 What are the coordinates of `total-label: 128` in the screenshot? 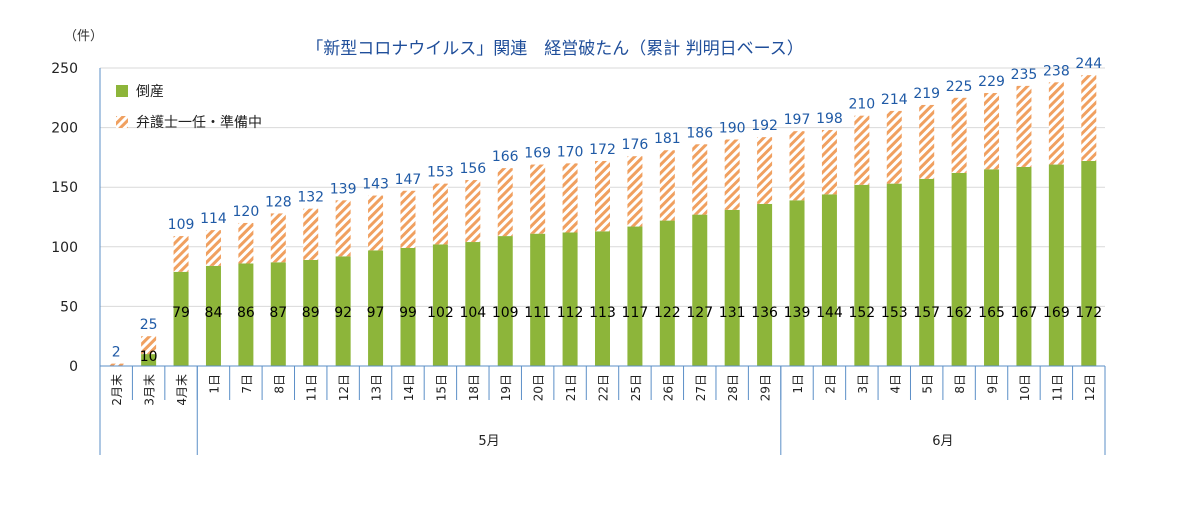 It's located at (278, 202).